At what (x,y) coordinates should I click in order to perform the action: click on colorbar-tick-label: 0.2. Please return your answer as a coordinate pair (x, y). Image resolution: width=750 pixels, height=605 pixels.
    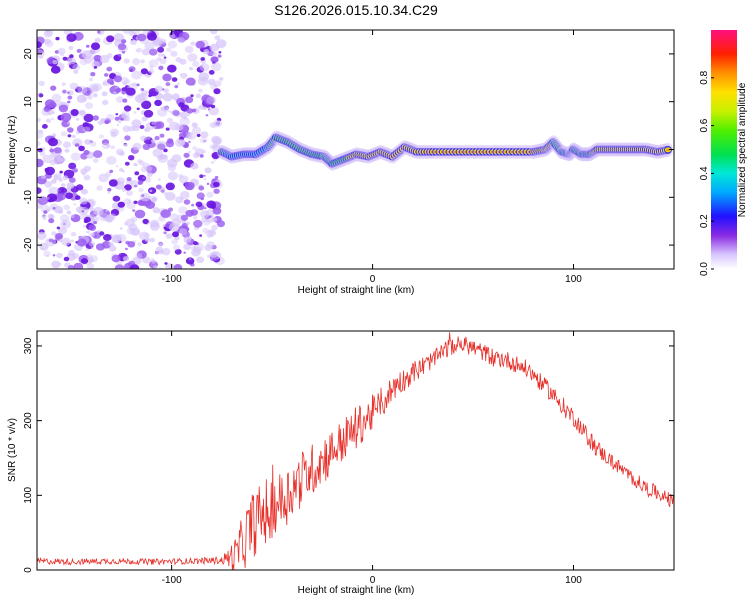
    Looking at the image, I should click on (704, 221).